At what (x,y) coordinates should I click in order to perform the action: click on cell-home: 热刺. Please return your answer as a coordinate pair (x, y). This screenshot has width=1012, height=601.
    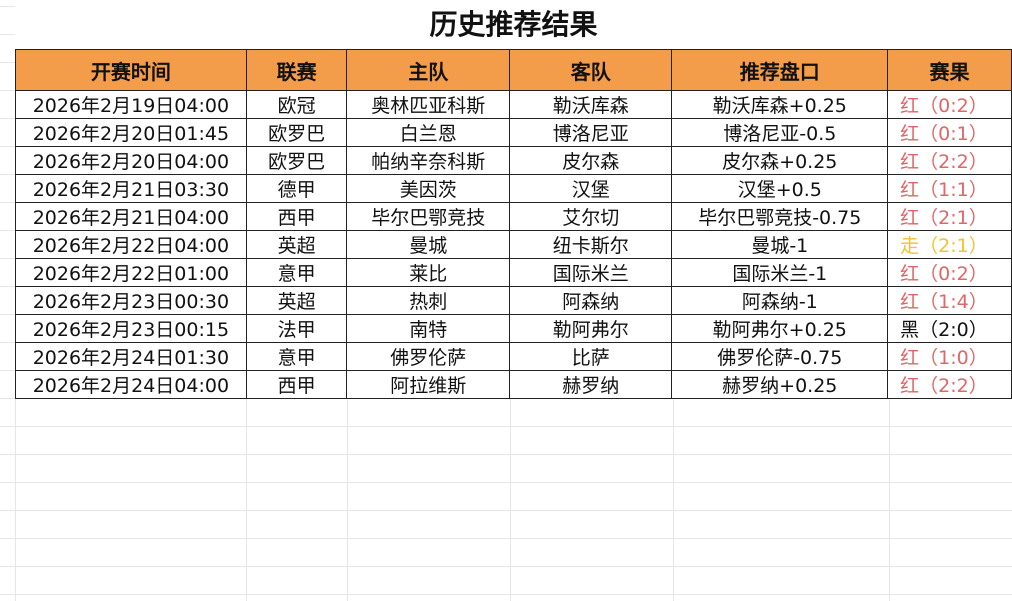
    Looking at the image, I should click on (428, 300).